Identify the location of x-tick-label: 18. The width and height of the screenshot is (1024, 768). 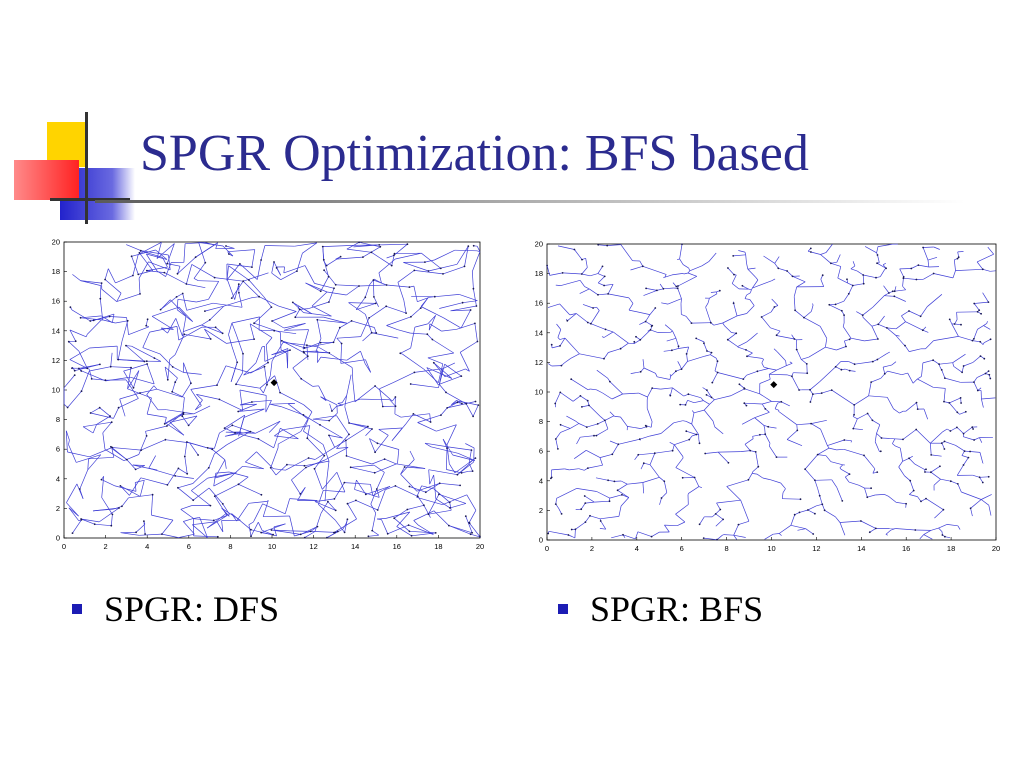
(951, 548).